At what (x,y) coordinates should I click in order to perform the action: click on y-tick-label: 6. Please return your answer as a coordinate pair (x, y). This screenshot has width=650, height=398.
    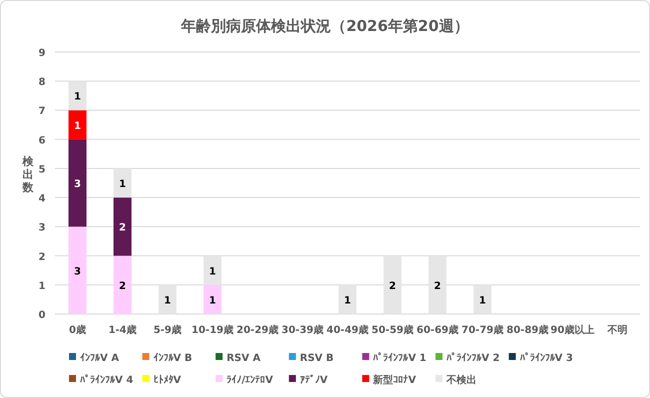
    Looking at the image, I should click on (42, 140).